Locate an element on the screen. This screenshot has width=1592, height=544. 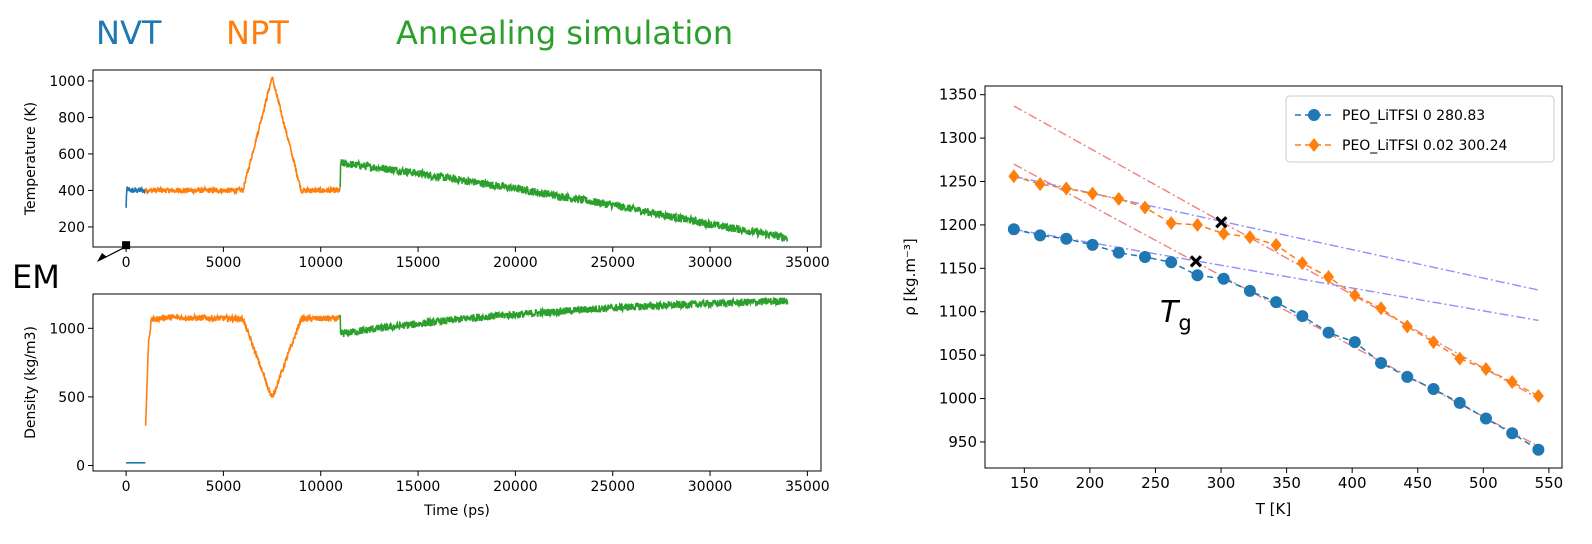
density-chart-xtick-label: 0 is located at coordinates (126, 487).